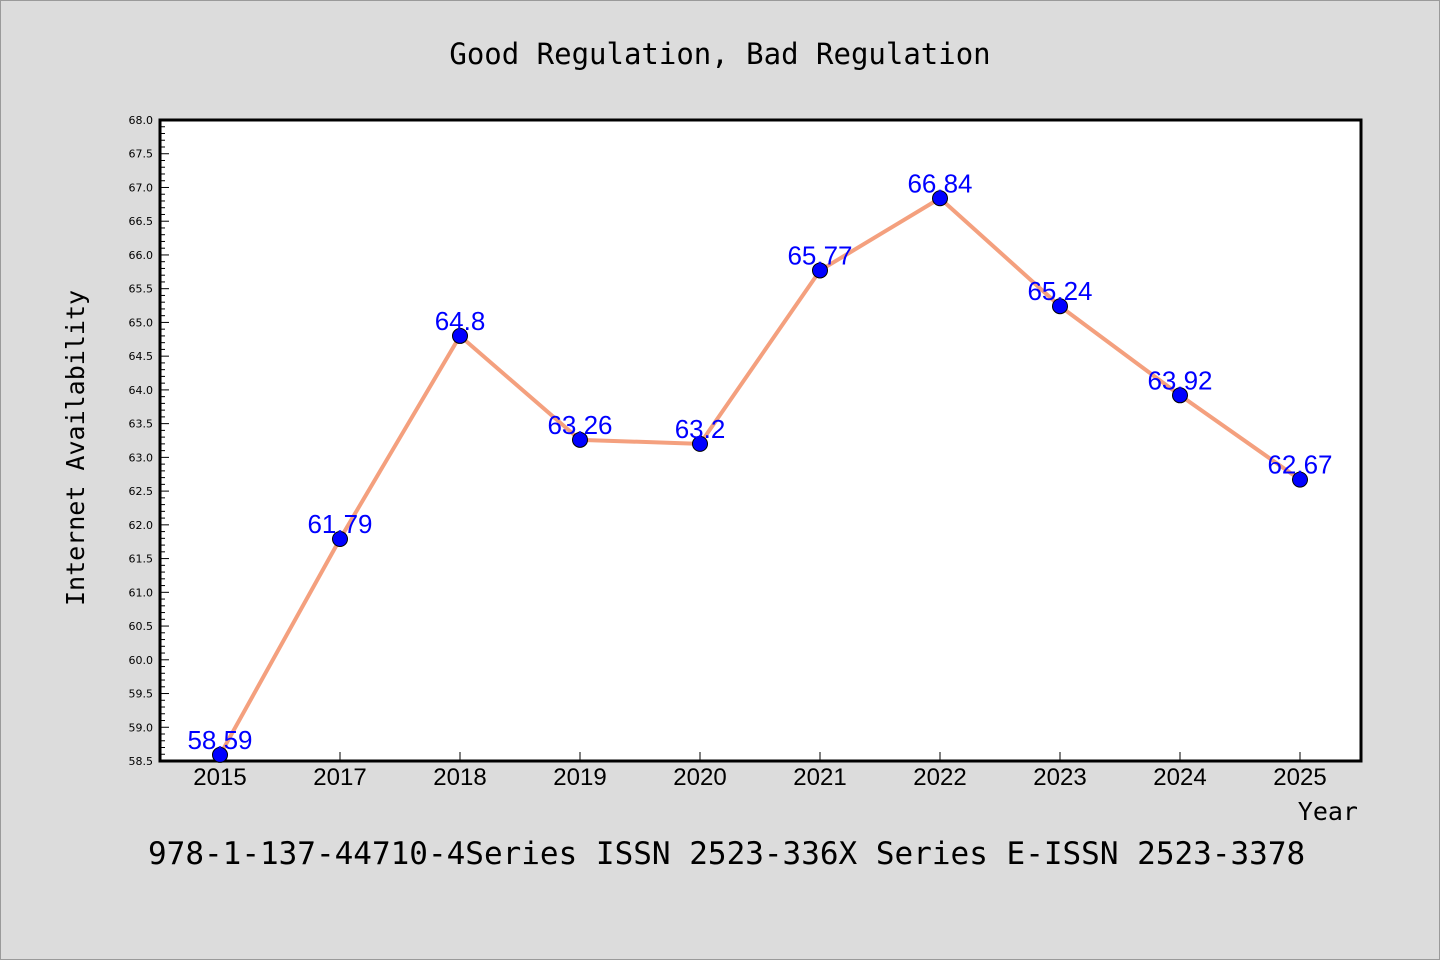  I want to click on y-axis-label: Internet Availability, so click(75, 448).